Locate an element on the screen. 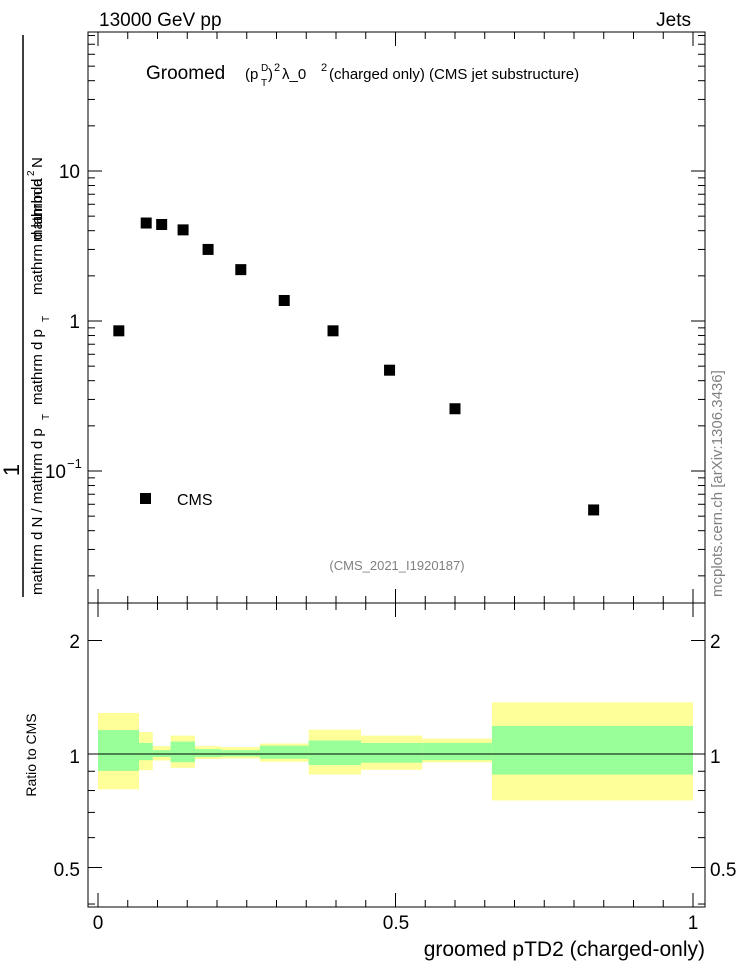  title-close: ) is located at coordinates (270, 74).